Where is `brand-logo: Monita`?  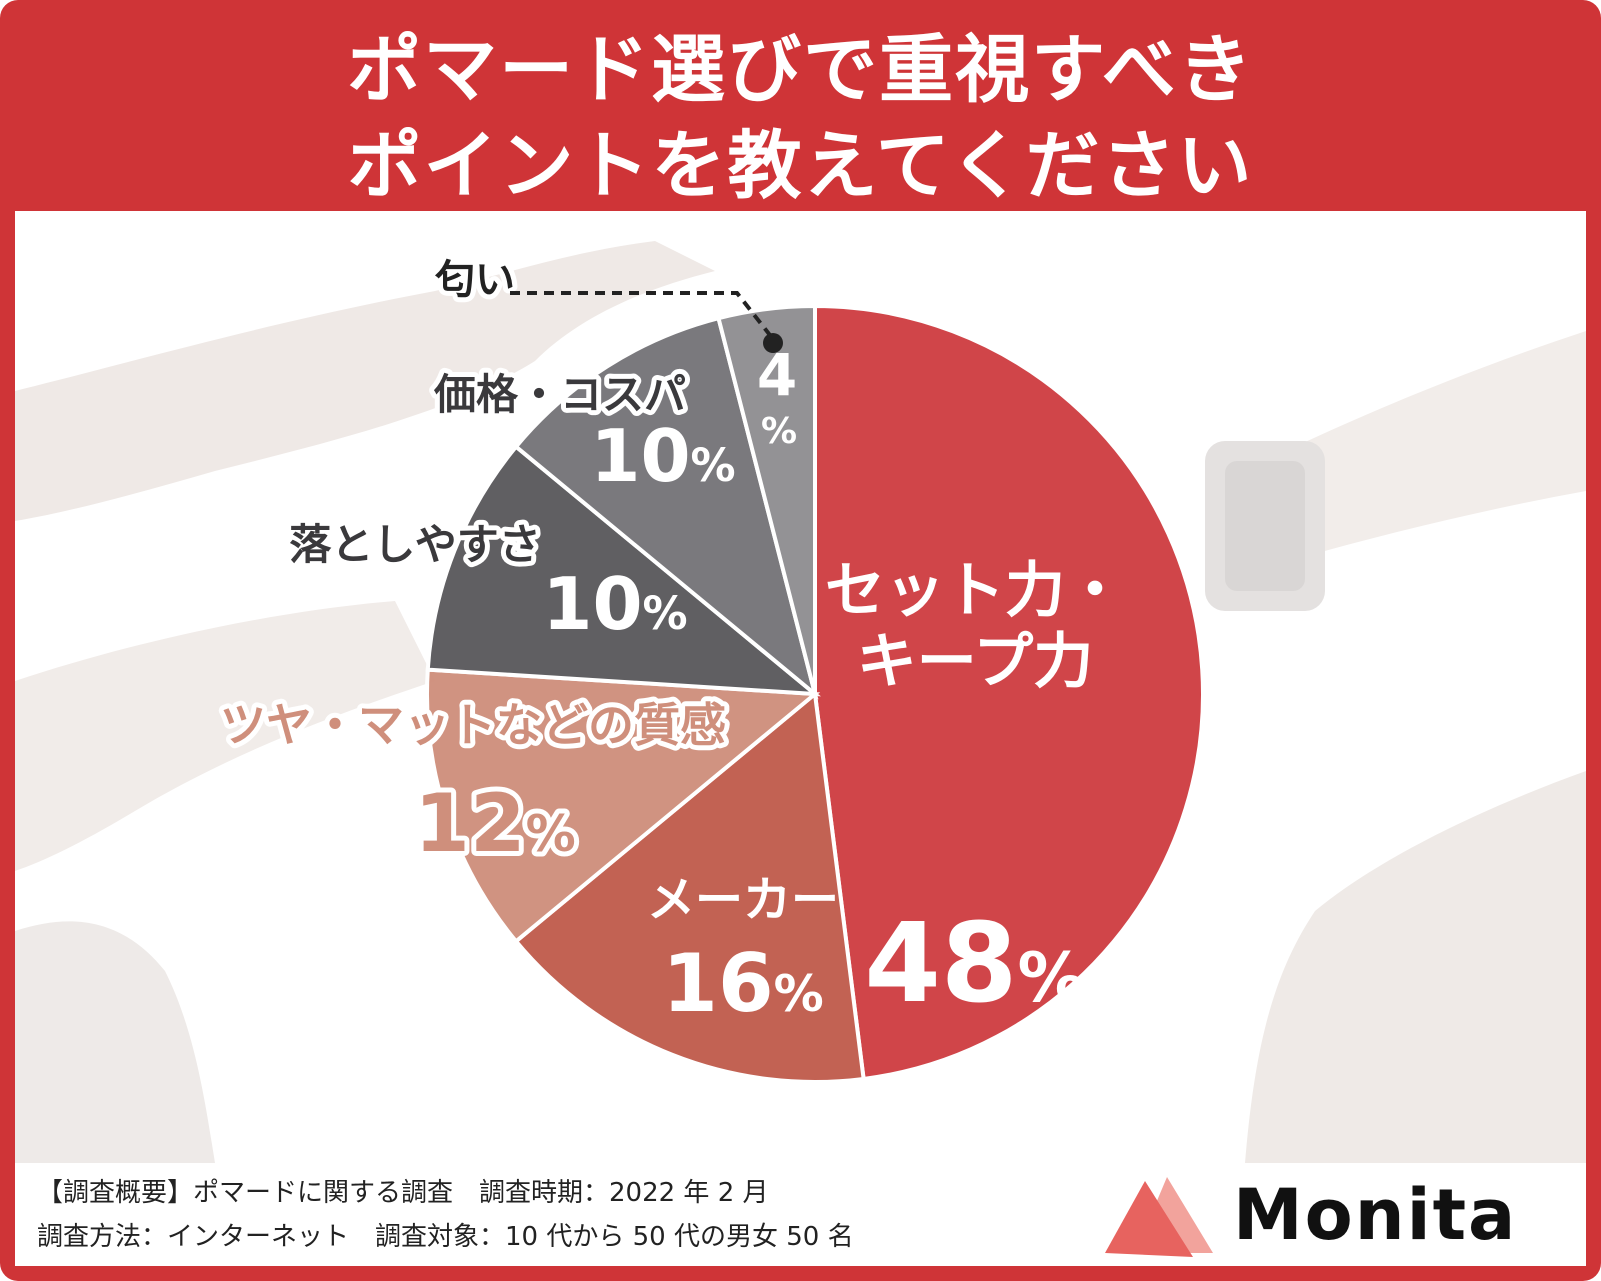
brand-logo: Monita is located at coordinates (1340, 1215).